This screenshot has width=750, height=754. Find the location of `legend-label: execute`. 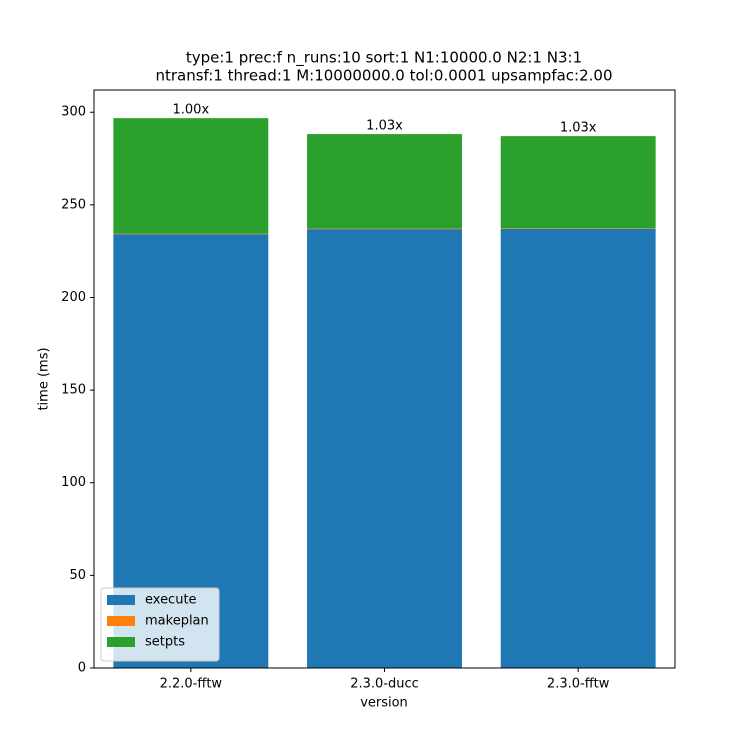

legend-label: execute is located at coordinates (171, 600).